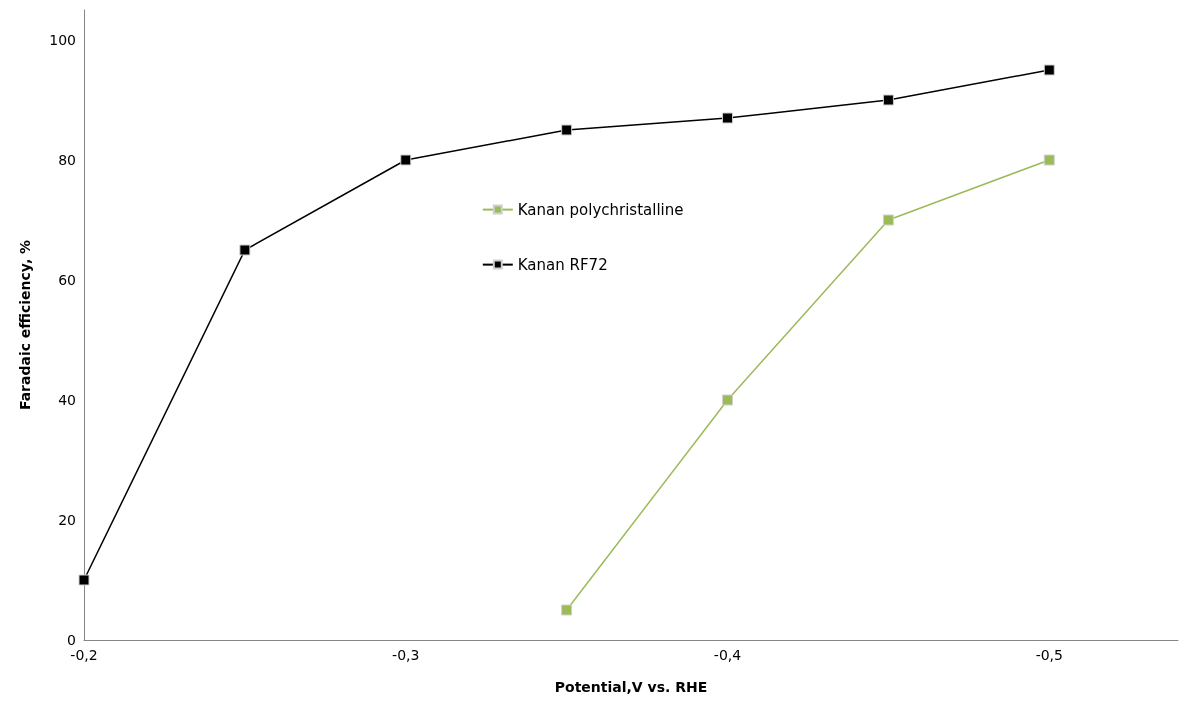 The height and width of the screenshot is (704, 1192). What do you see at coordinates (600, 209) in the screenshot?
I see `legend-label: Kanan polychristalline` at bounding box center [600, 209].